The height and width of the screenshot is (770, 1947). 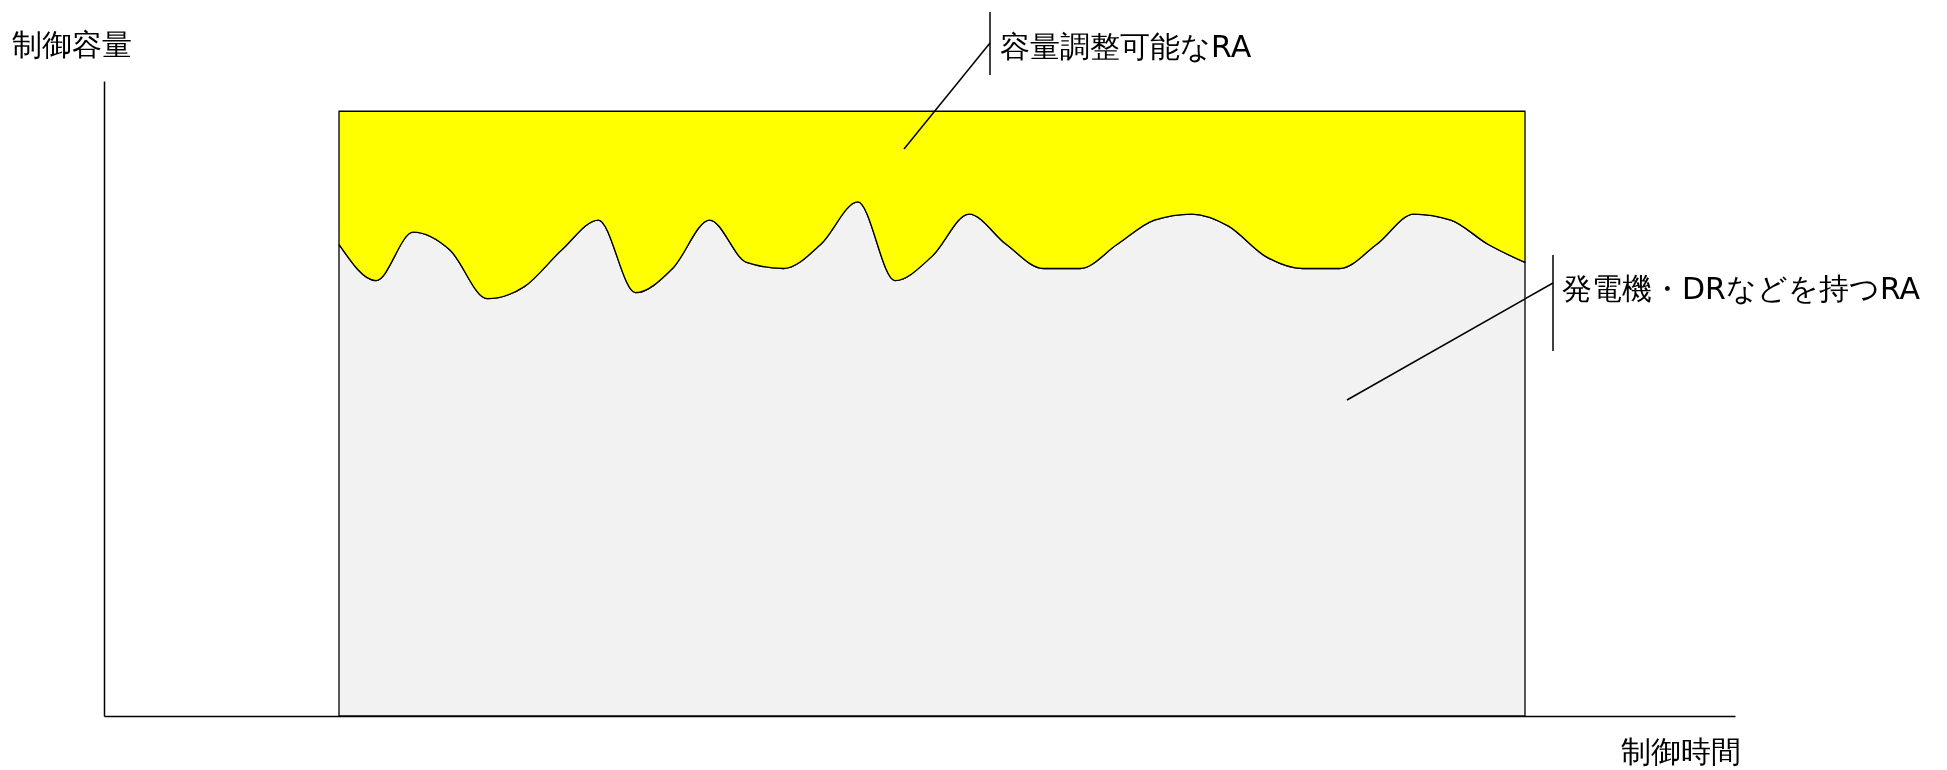 I want to click on x-axis-title: 制御時間, so click(x=1680, y=751).